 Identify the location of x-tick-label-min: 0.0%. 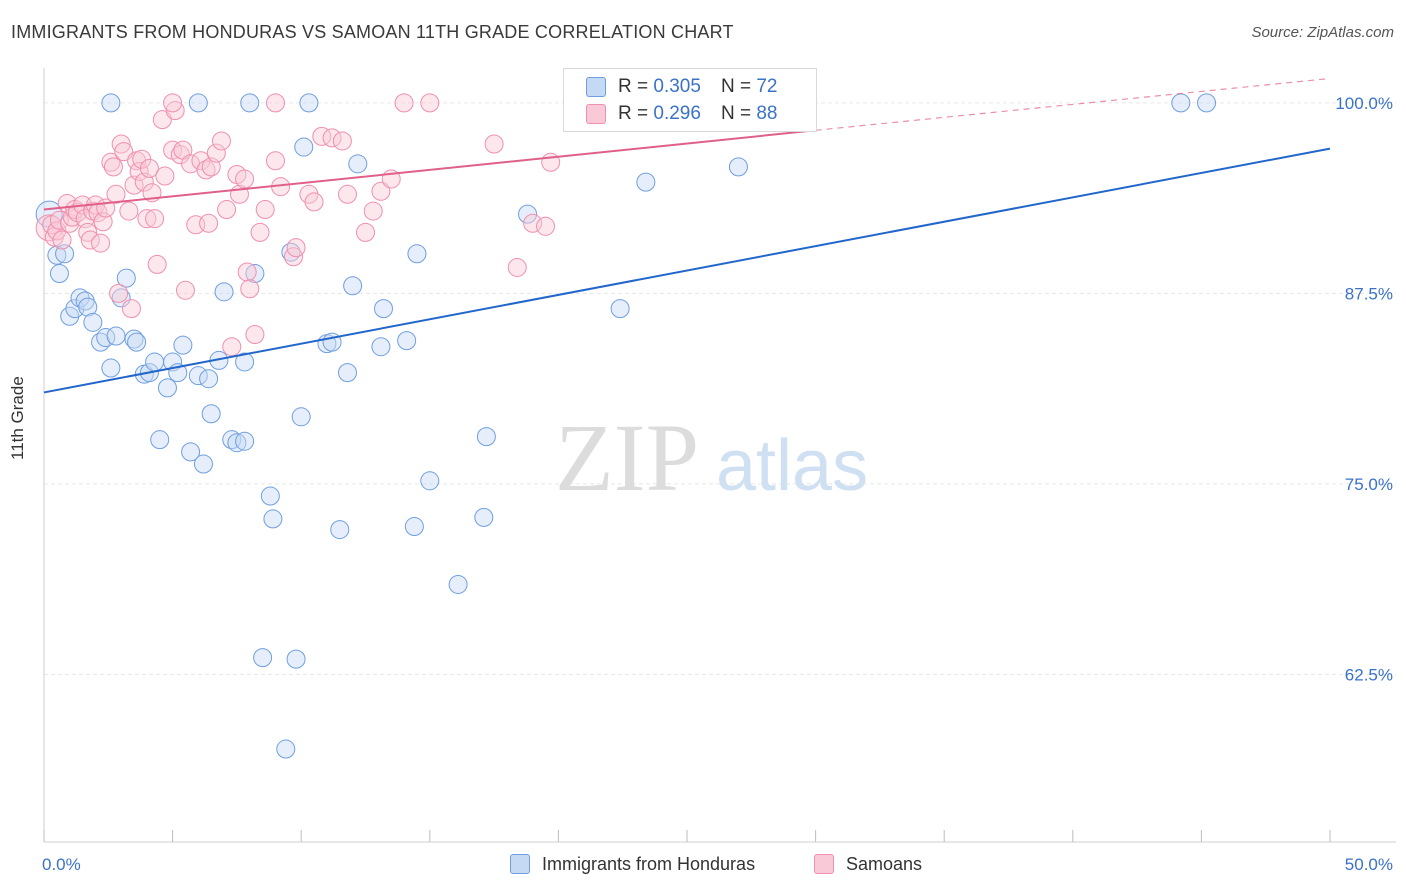
(61, 864).